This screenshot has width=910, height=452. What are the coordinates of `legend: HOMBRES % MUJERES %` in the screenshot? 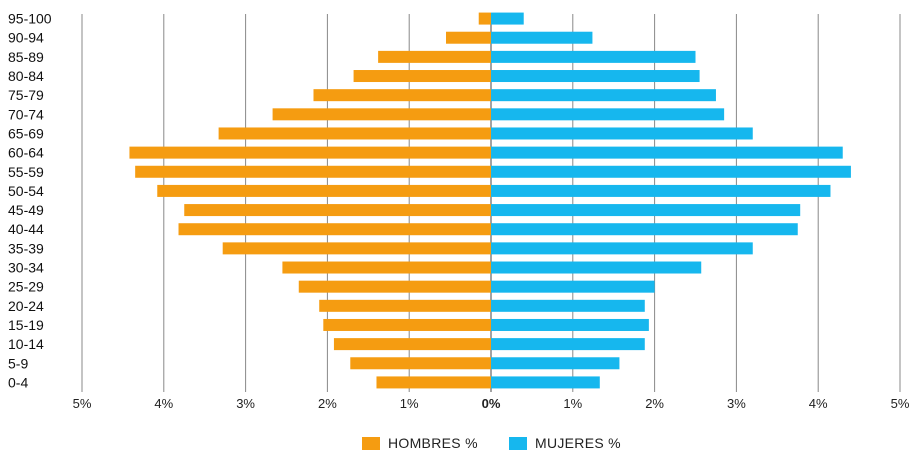 It's located at (455, 443).